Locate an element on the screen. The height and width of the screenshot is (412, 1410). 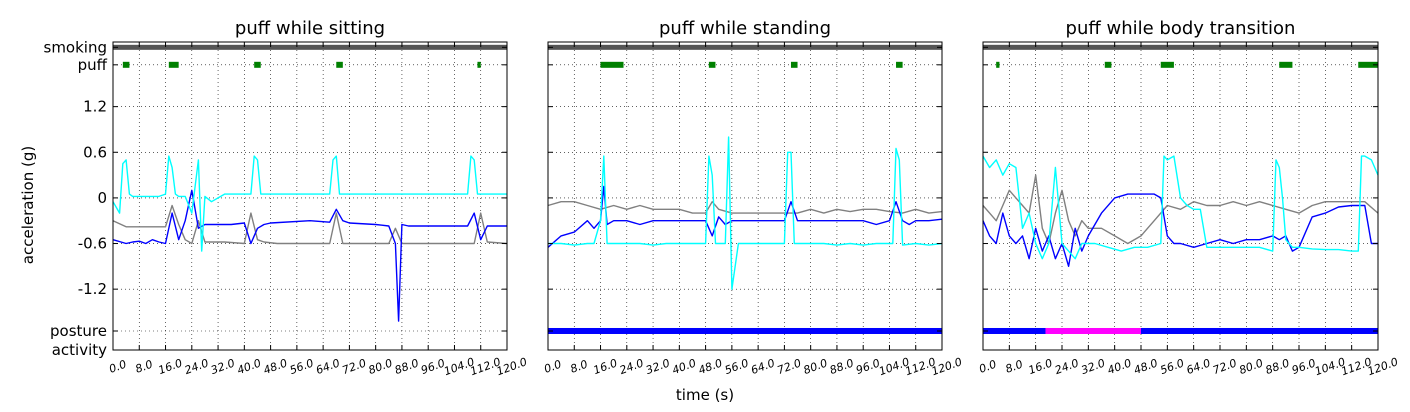
y-tick-label: -0.6 is located at coordinates (92, 244).